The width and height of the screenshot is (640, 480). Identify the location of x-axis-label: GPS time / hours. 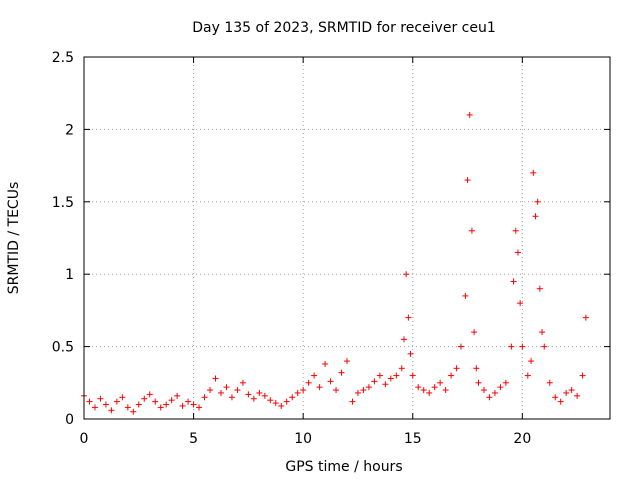
(343, 467).